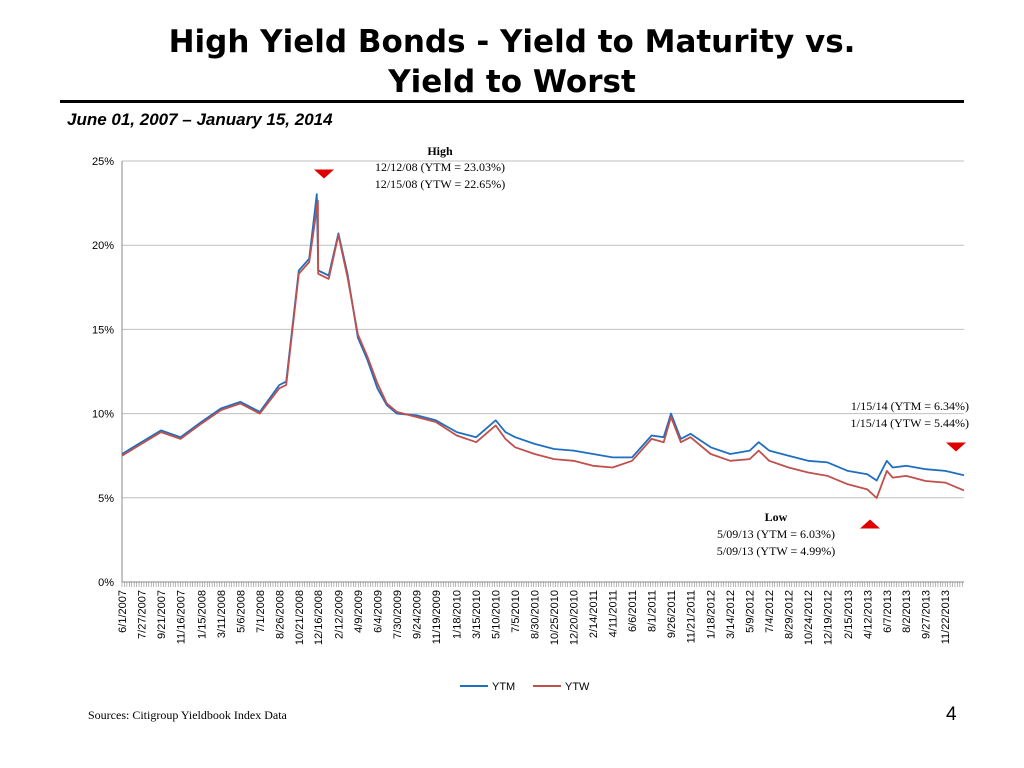 The width and height of the screenshot is (1024, 768). I want to click on x-tick-label: 9/27/2013, so click(927, 614).